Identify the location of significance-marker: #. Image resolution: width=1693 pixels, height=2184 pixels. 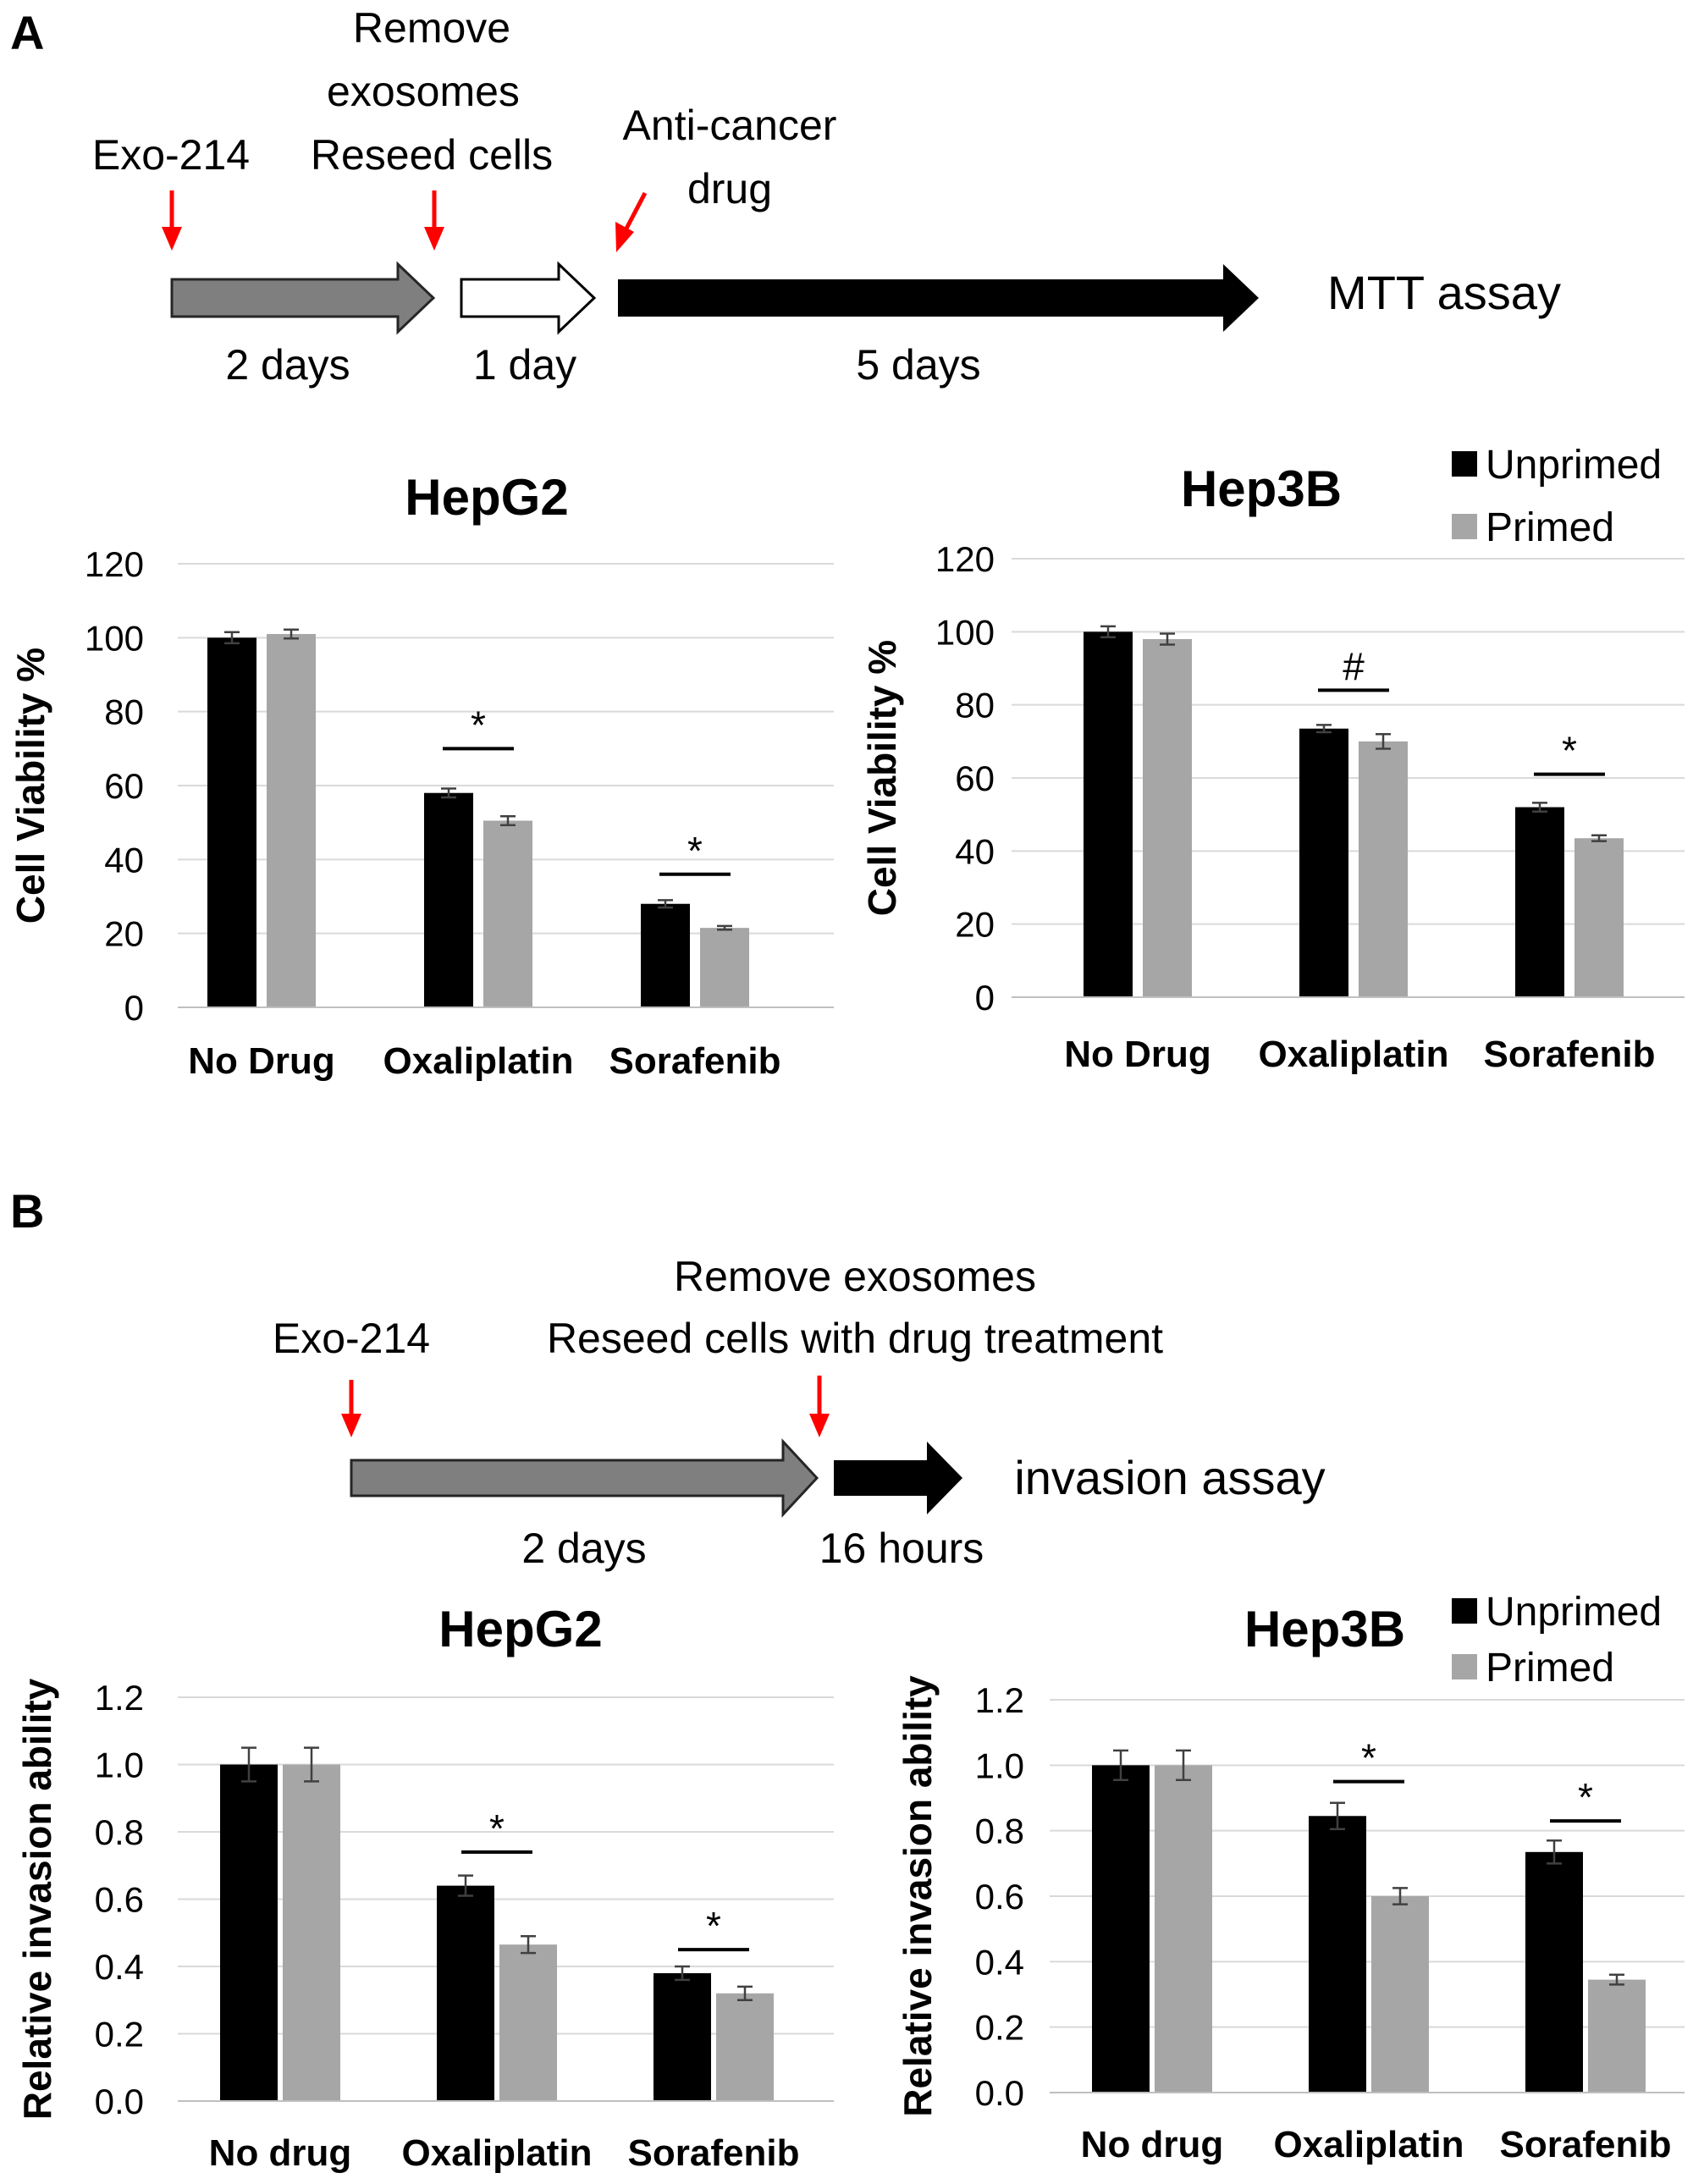
(1354, 666).